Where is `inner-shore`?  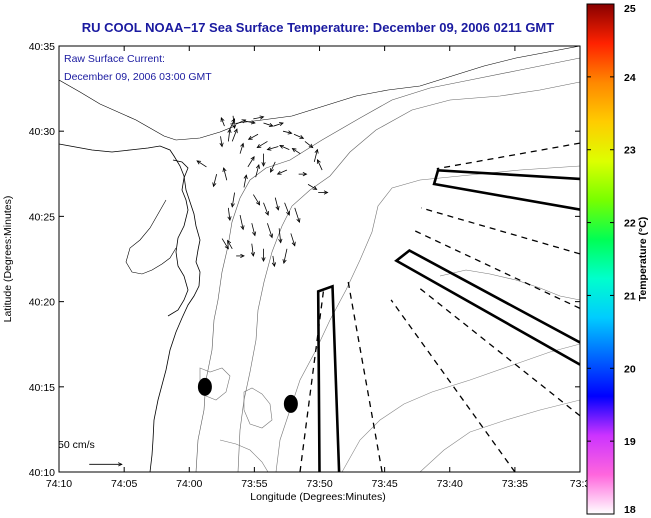 inner-shore is located at coordinates (151, 237).